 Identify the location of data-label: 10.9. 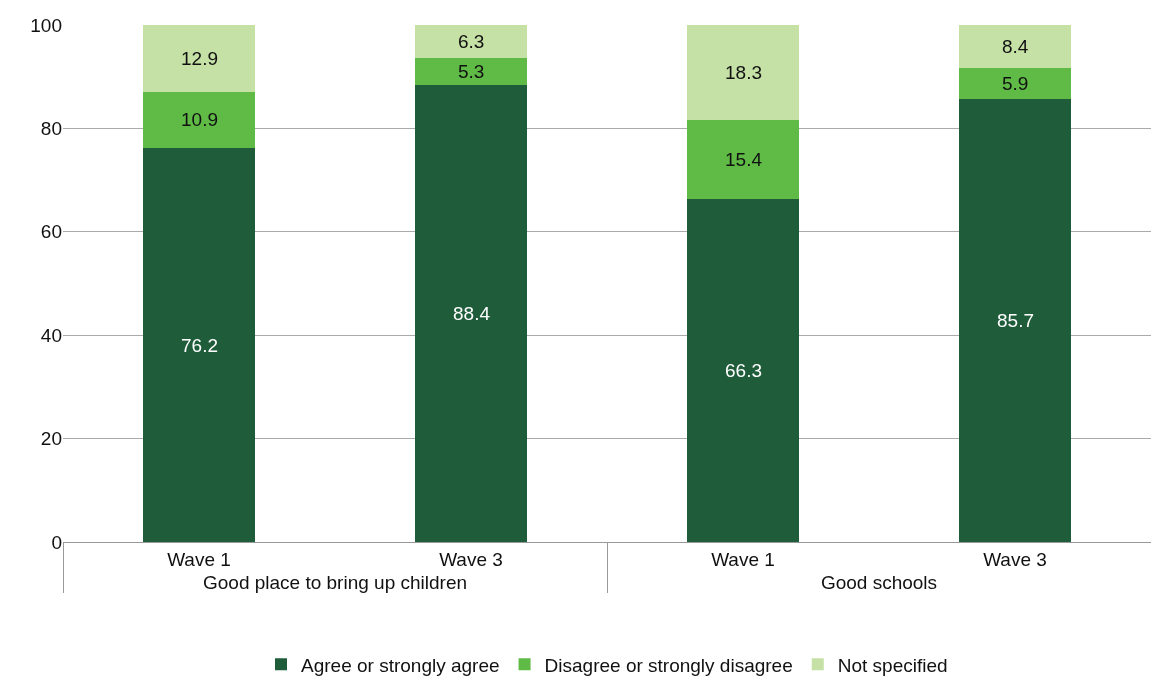
(199, 119).